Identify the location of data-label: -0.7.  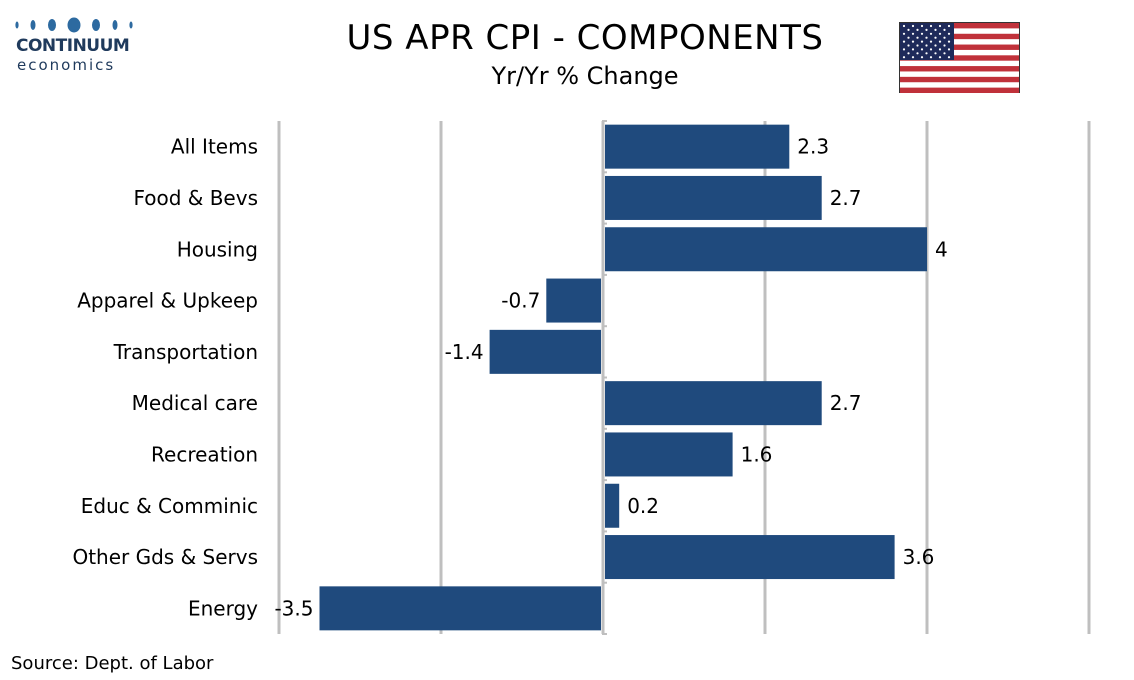
(520, 301).